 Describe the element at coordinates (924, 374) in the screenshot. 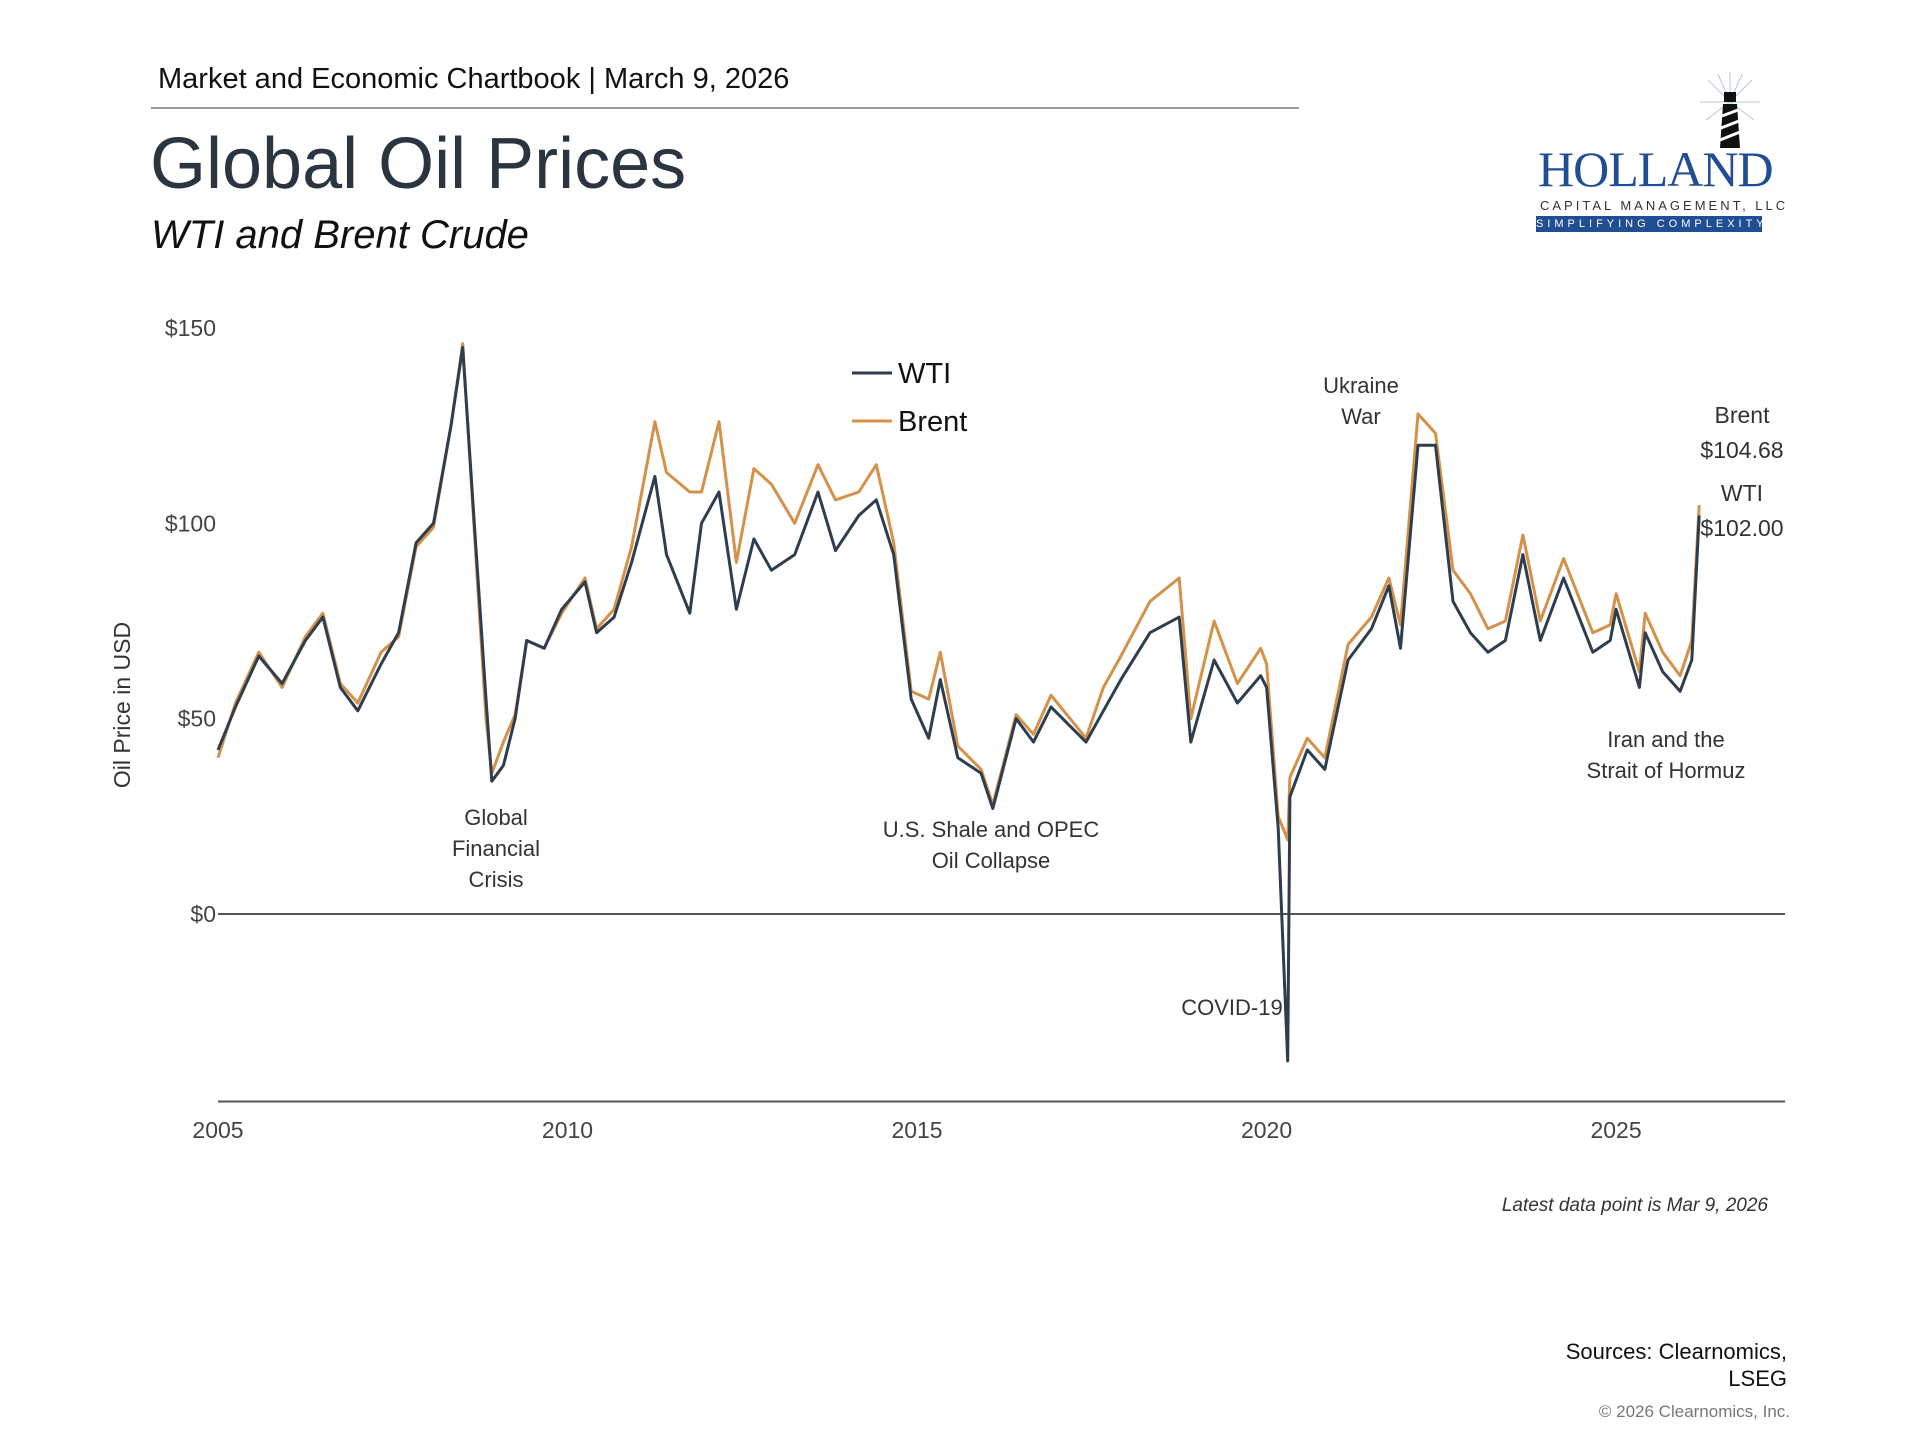

I see `legend-label-wti: WTI` at that location.